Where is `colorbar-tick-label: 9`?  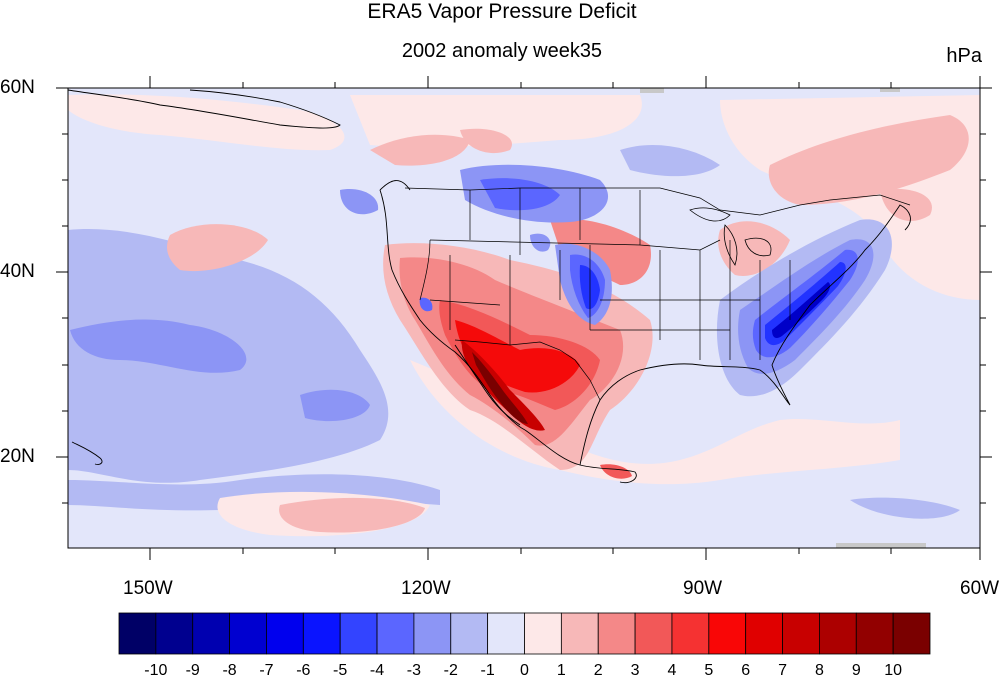
colorbar-tick-label: 9 is located at coordinates (856, 670).